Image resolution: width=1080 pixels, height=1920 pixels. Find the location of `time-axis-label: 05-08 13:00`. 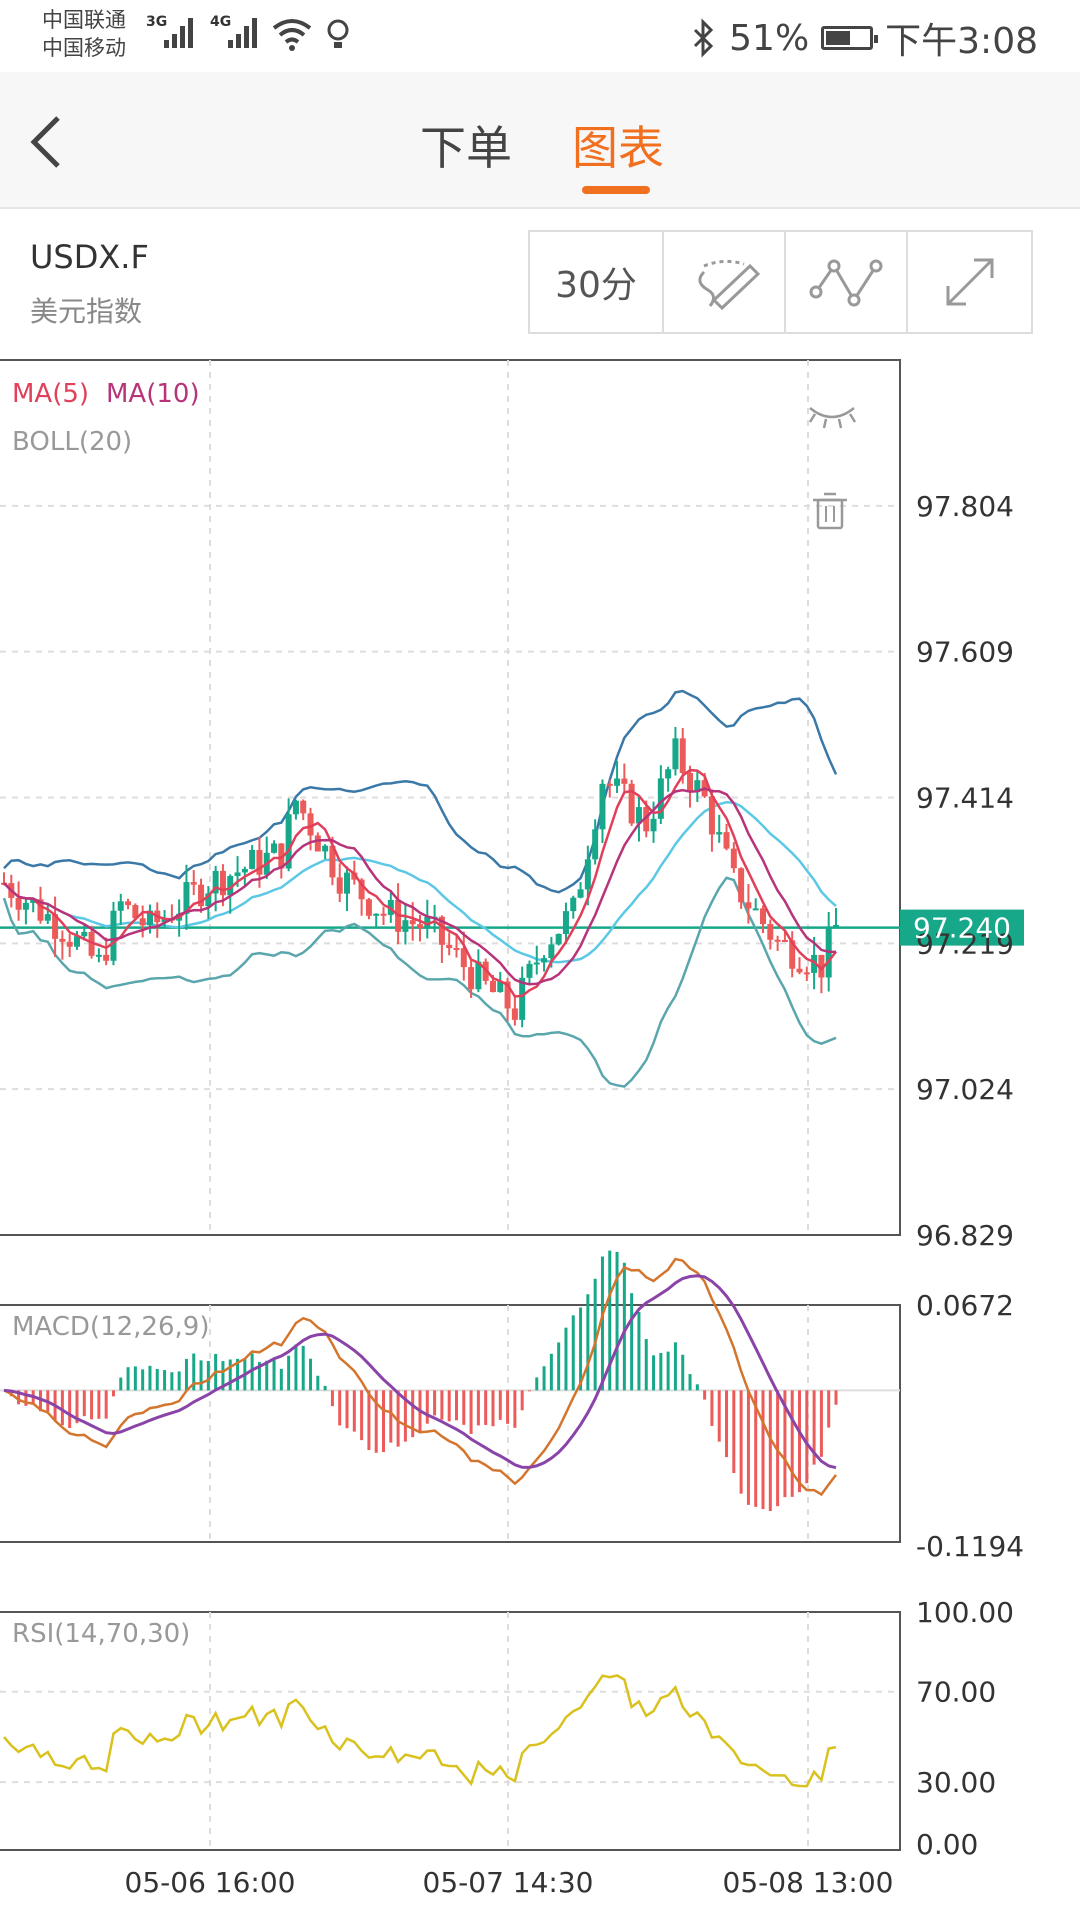

time-axis-label: 05-08 13:00 is located at coordinates (808, 1882).